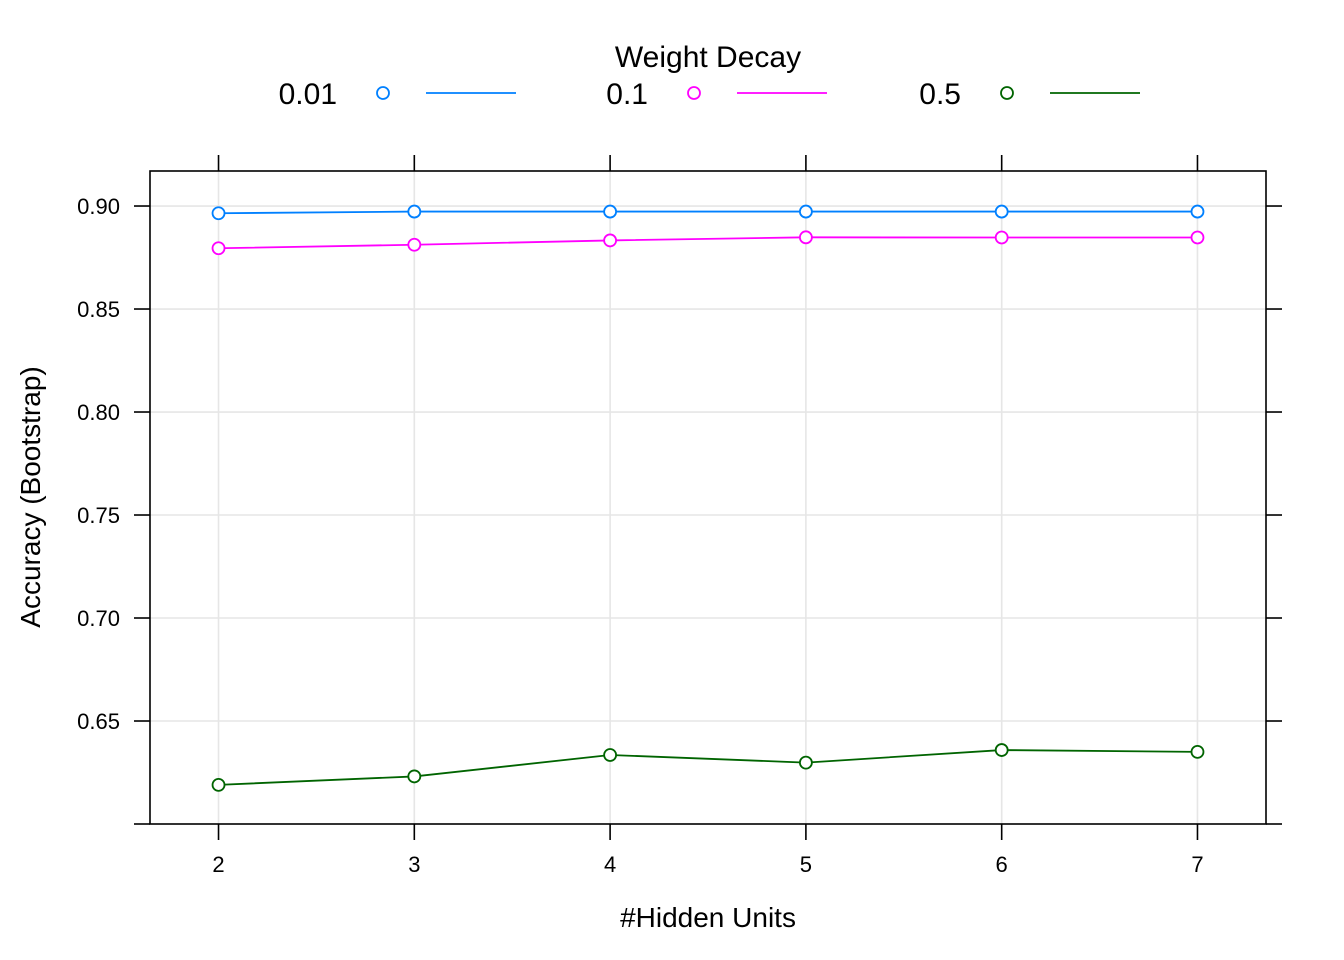 The width and height of the screenshot is (1344, 960). What do you see at coordinates (627, 94) in the screenshot?
I see `legend-label: 0.1` at bounding box center [627, 94].